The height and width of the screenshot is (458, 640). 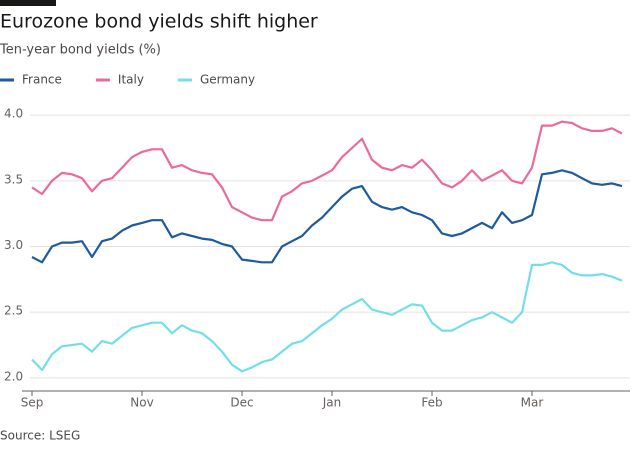 What do you see at coordinates (532, 403) in the screenshot?
I see `x-tick-label: Mar` at bounding box center [532, 403].